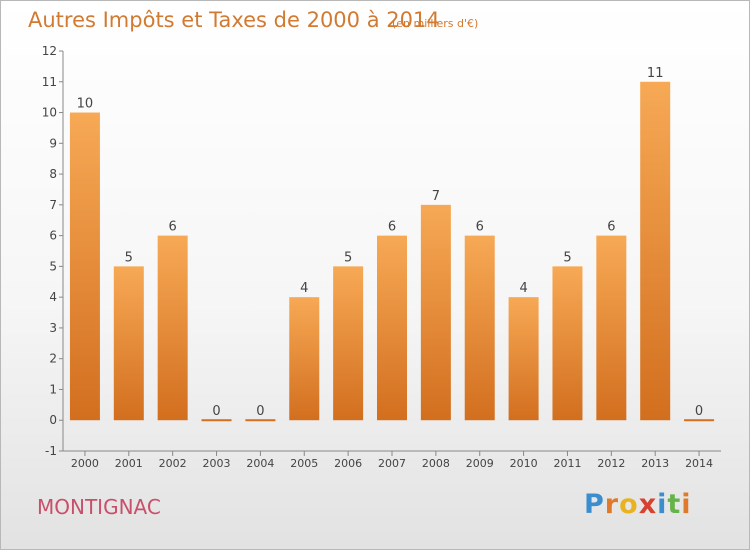  Describe the element at coordinates (53, 389) in the screenshot. I see `y-tick-label: 1` at that location.